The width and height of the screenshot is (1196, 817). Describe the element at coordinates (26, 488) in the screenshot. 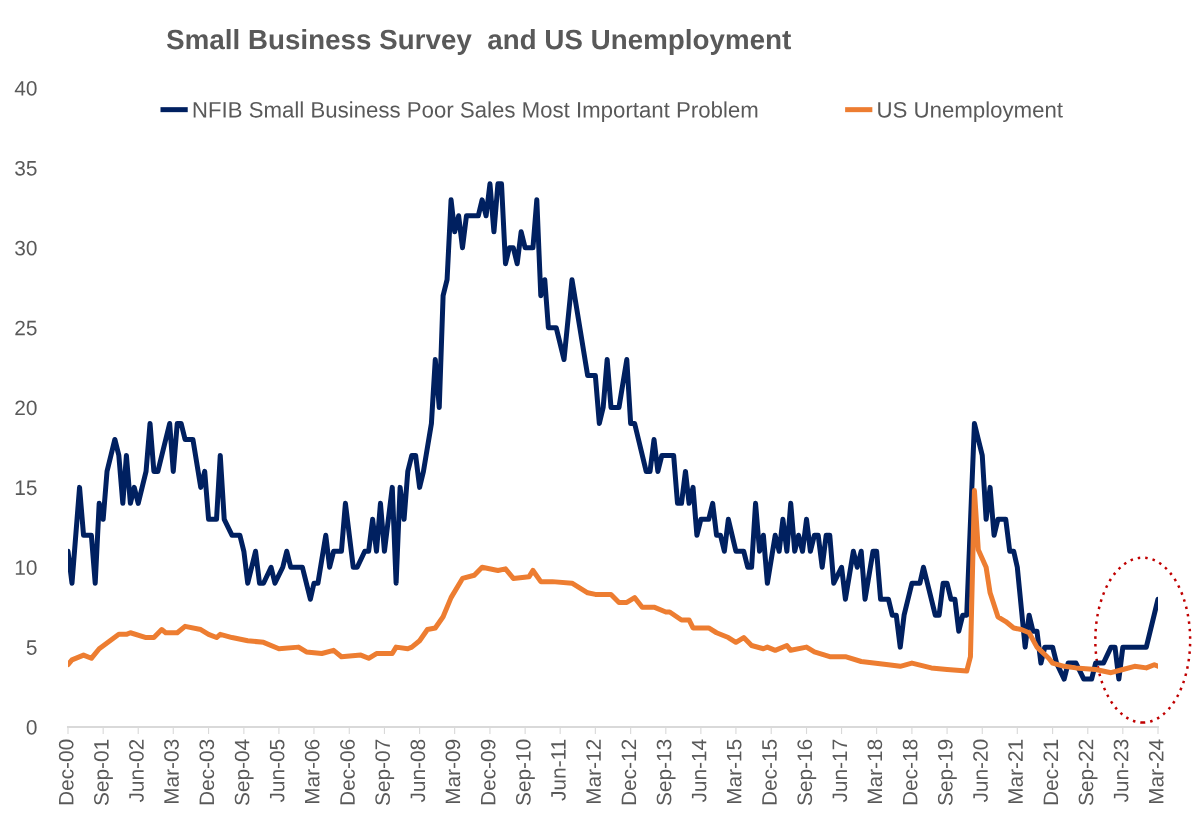

I see `y-tick-label: 15` at that location.